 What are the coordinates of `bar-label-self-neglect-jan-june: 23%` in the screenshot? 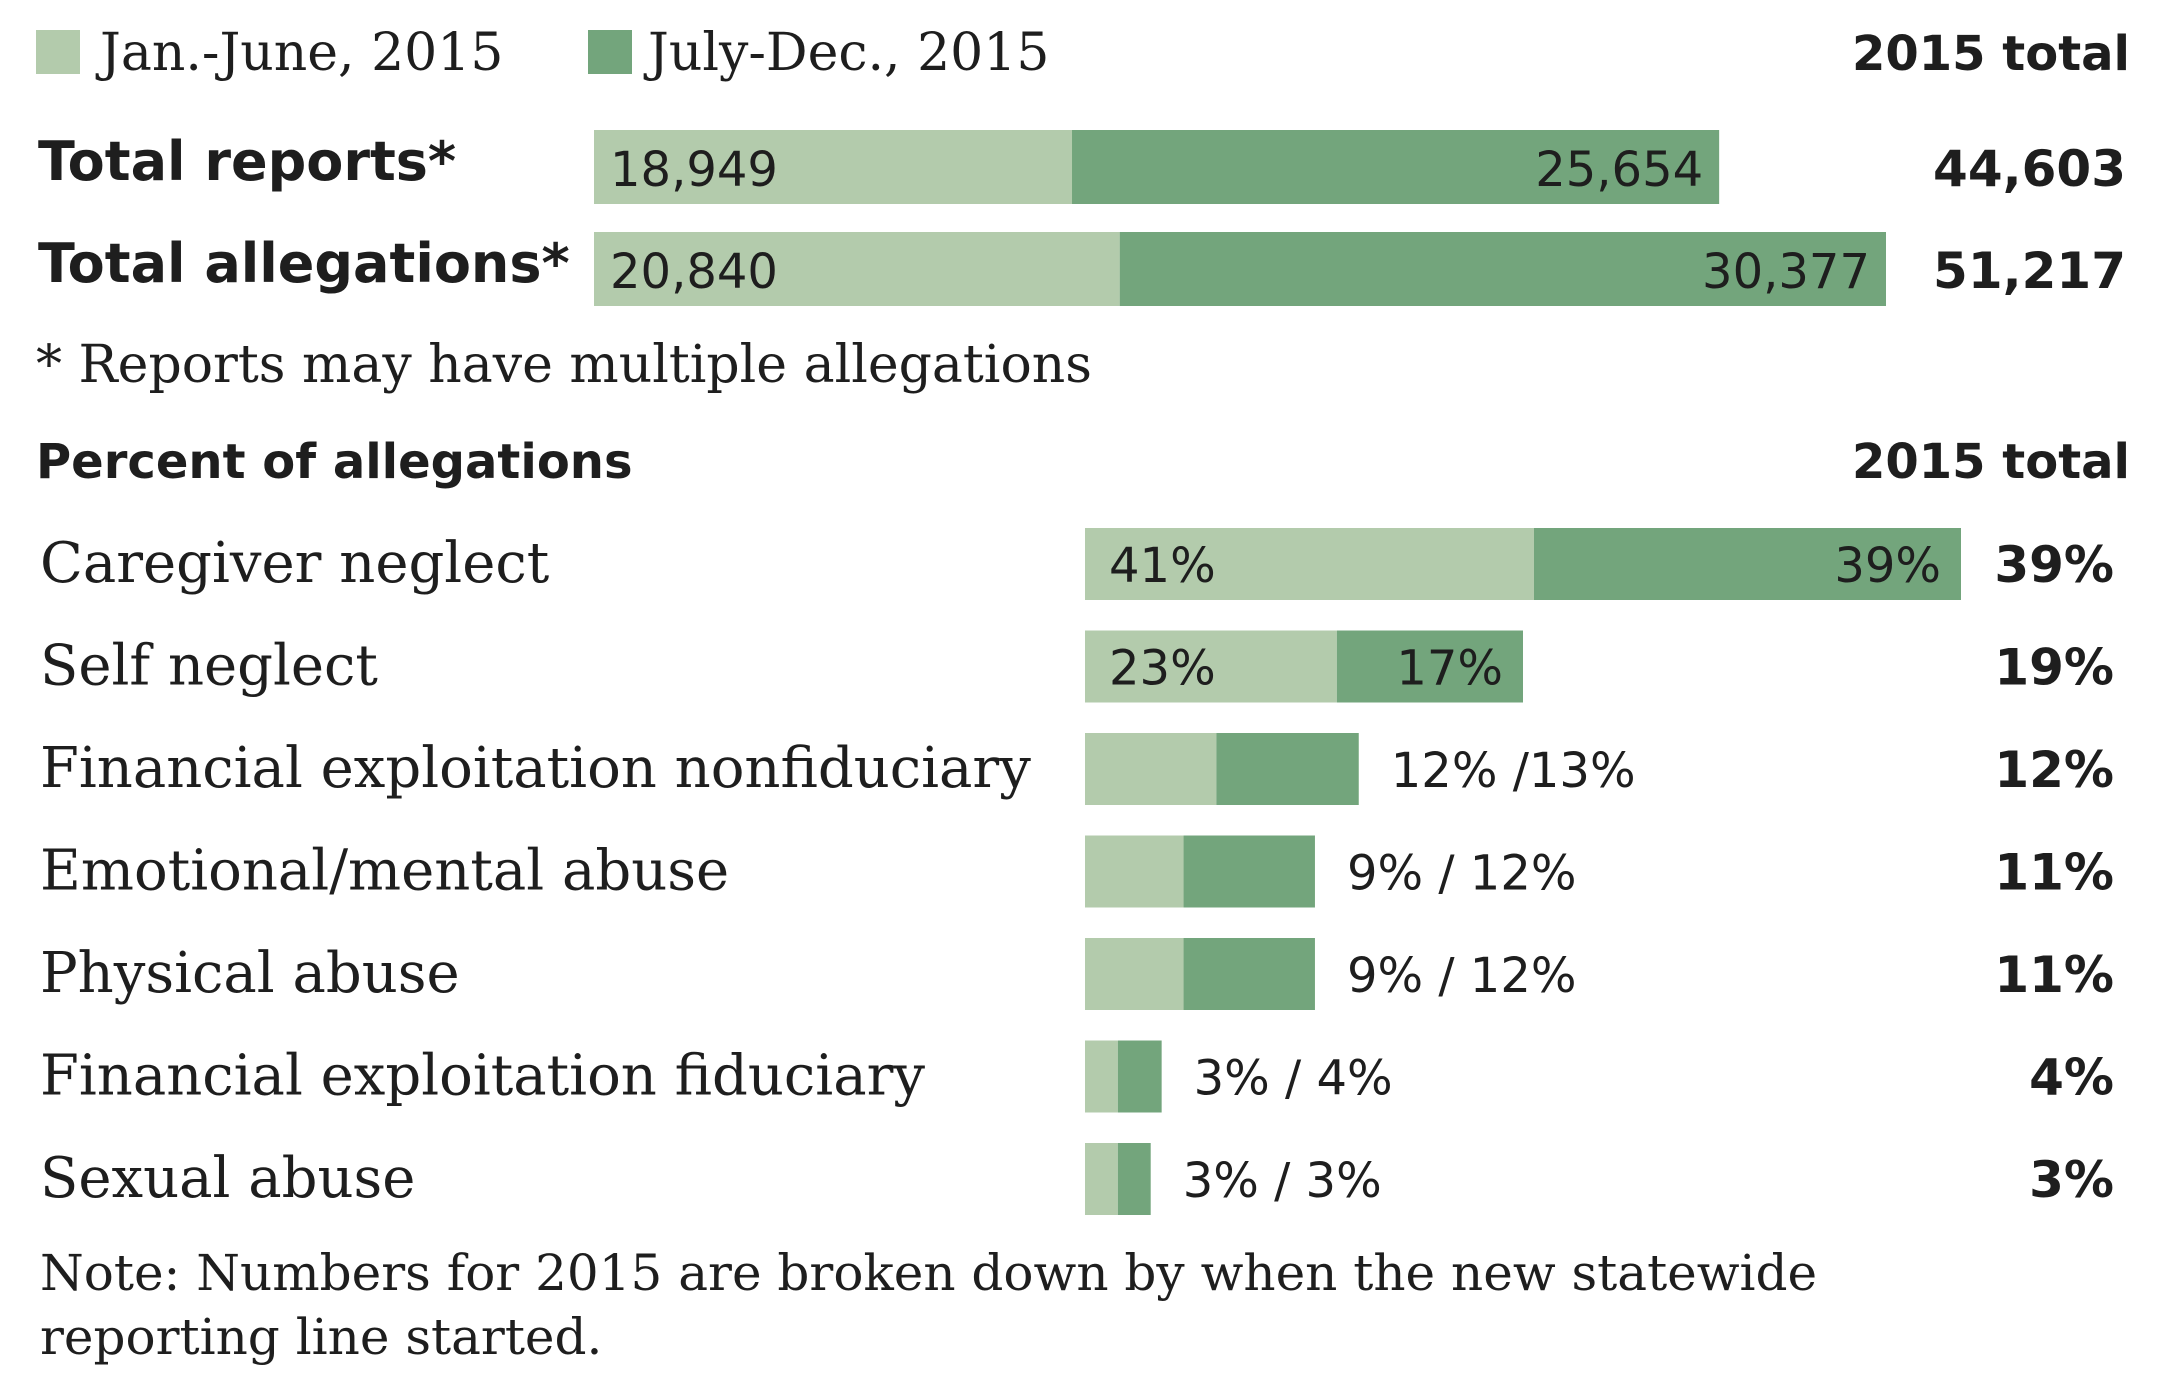 It's located at (1162, 669).